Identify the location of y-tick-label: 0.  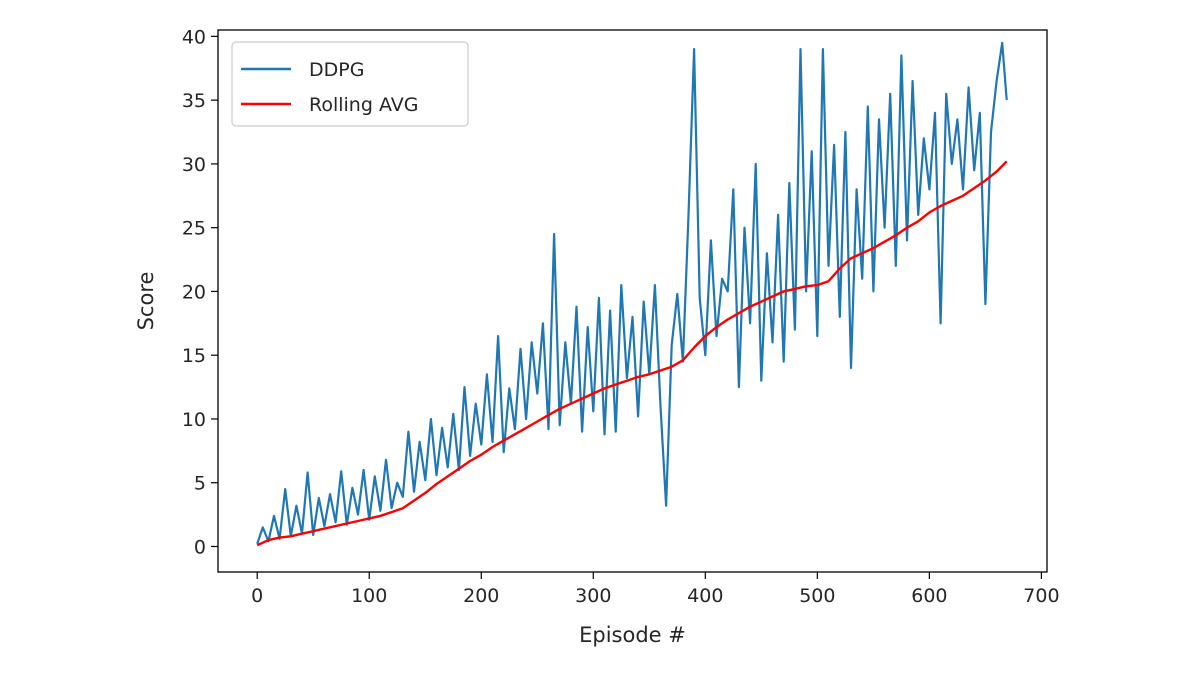
(200, 547).